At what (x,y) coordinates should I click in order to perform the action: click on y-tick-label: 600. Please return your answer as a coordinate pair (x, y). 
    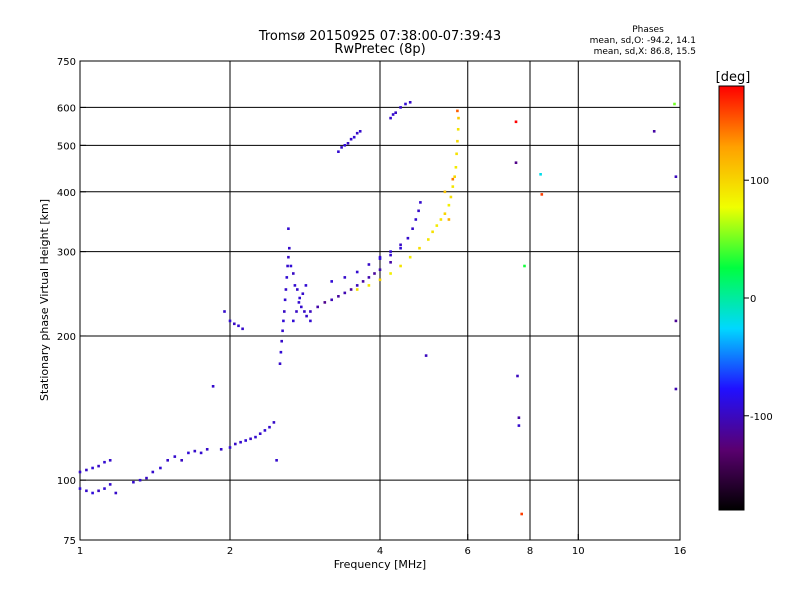
    Looking at the image, I should click on (66, 108).